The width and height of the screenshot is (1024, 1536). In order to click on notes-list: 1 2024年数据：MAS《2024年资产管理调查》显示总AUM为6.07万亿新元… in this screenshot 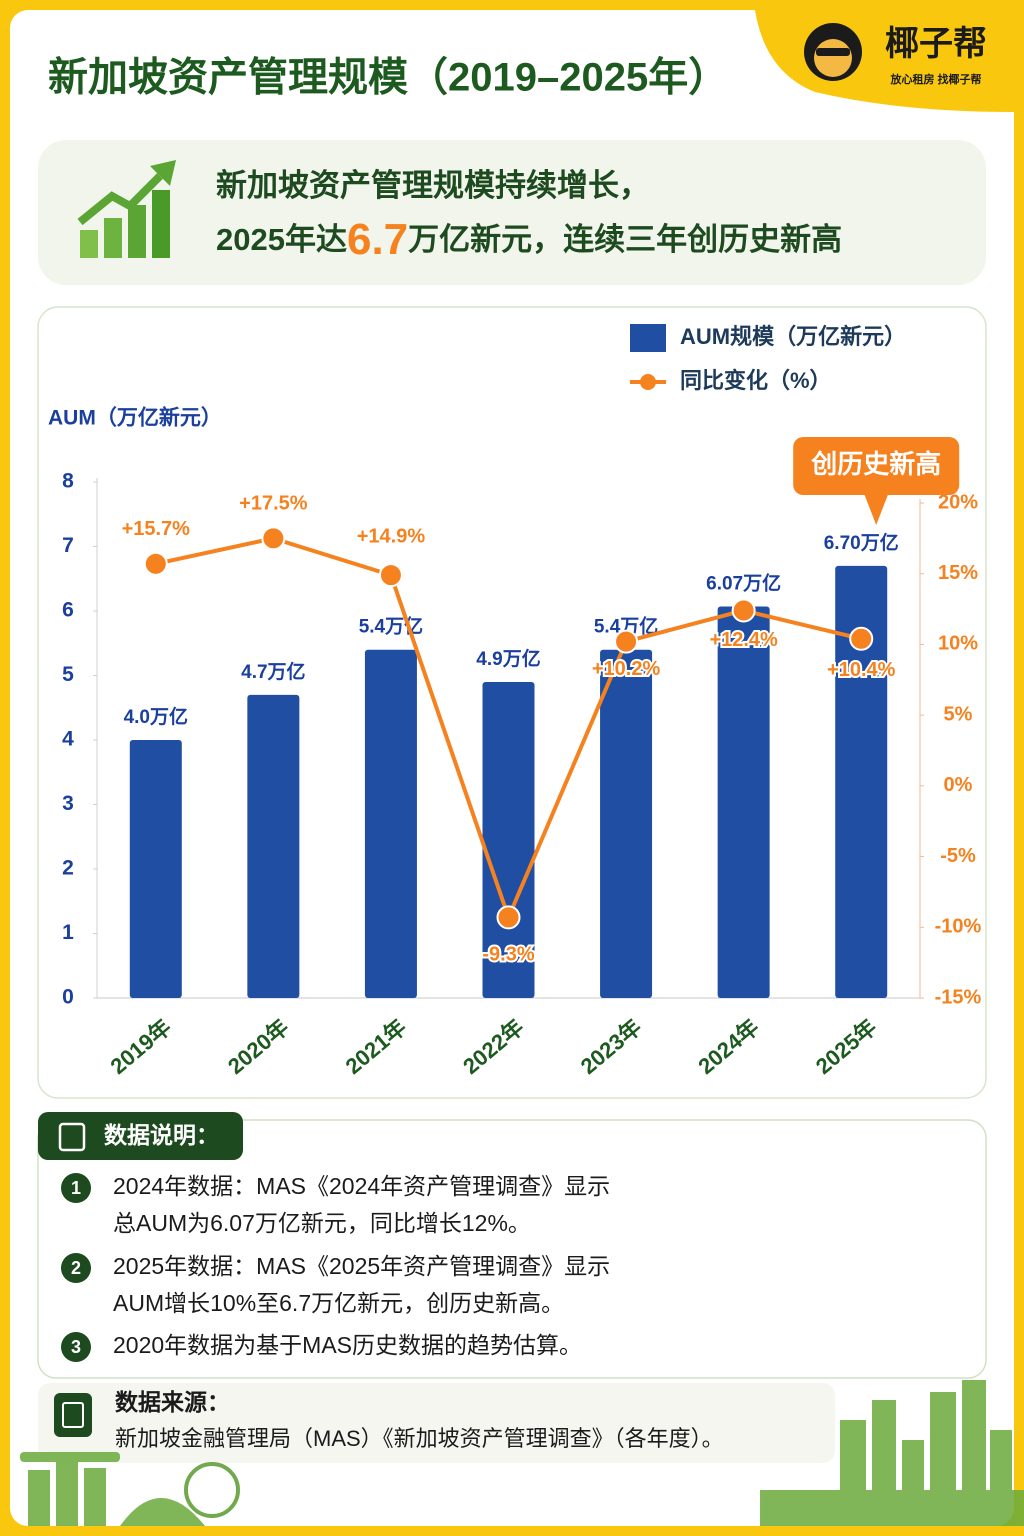, I will do `click(335, 1267)`.